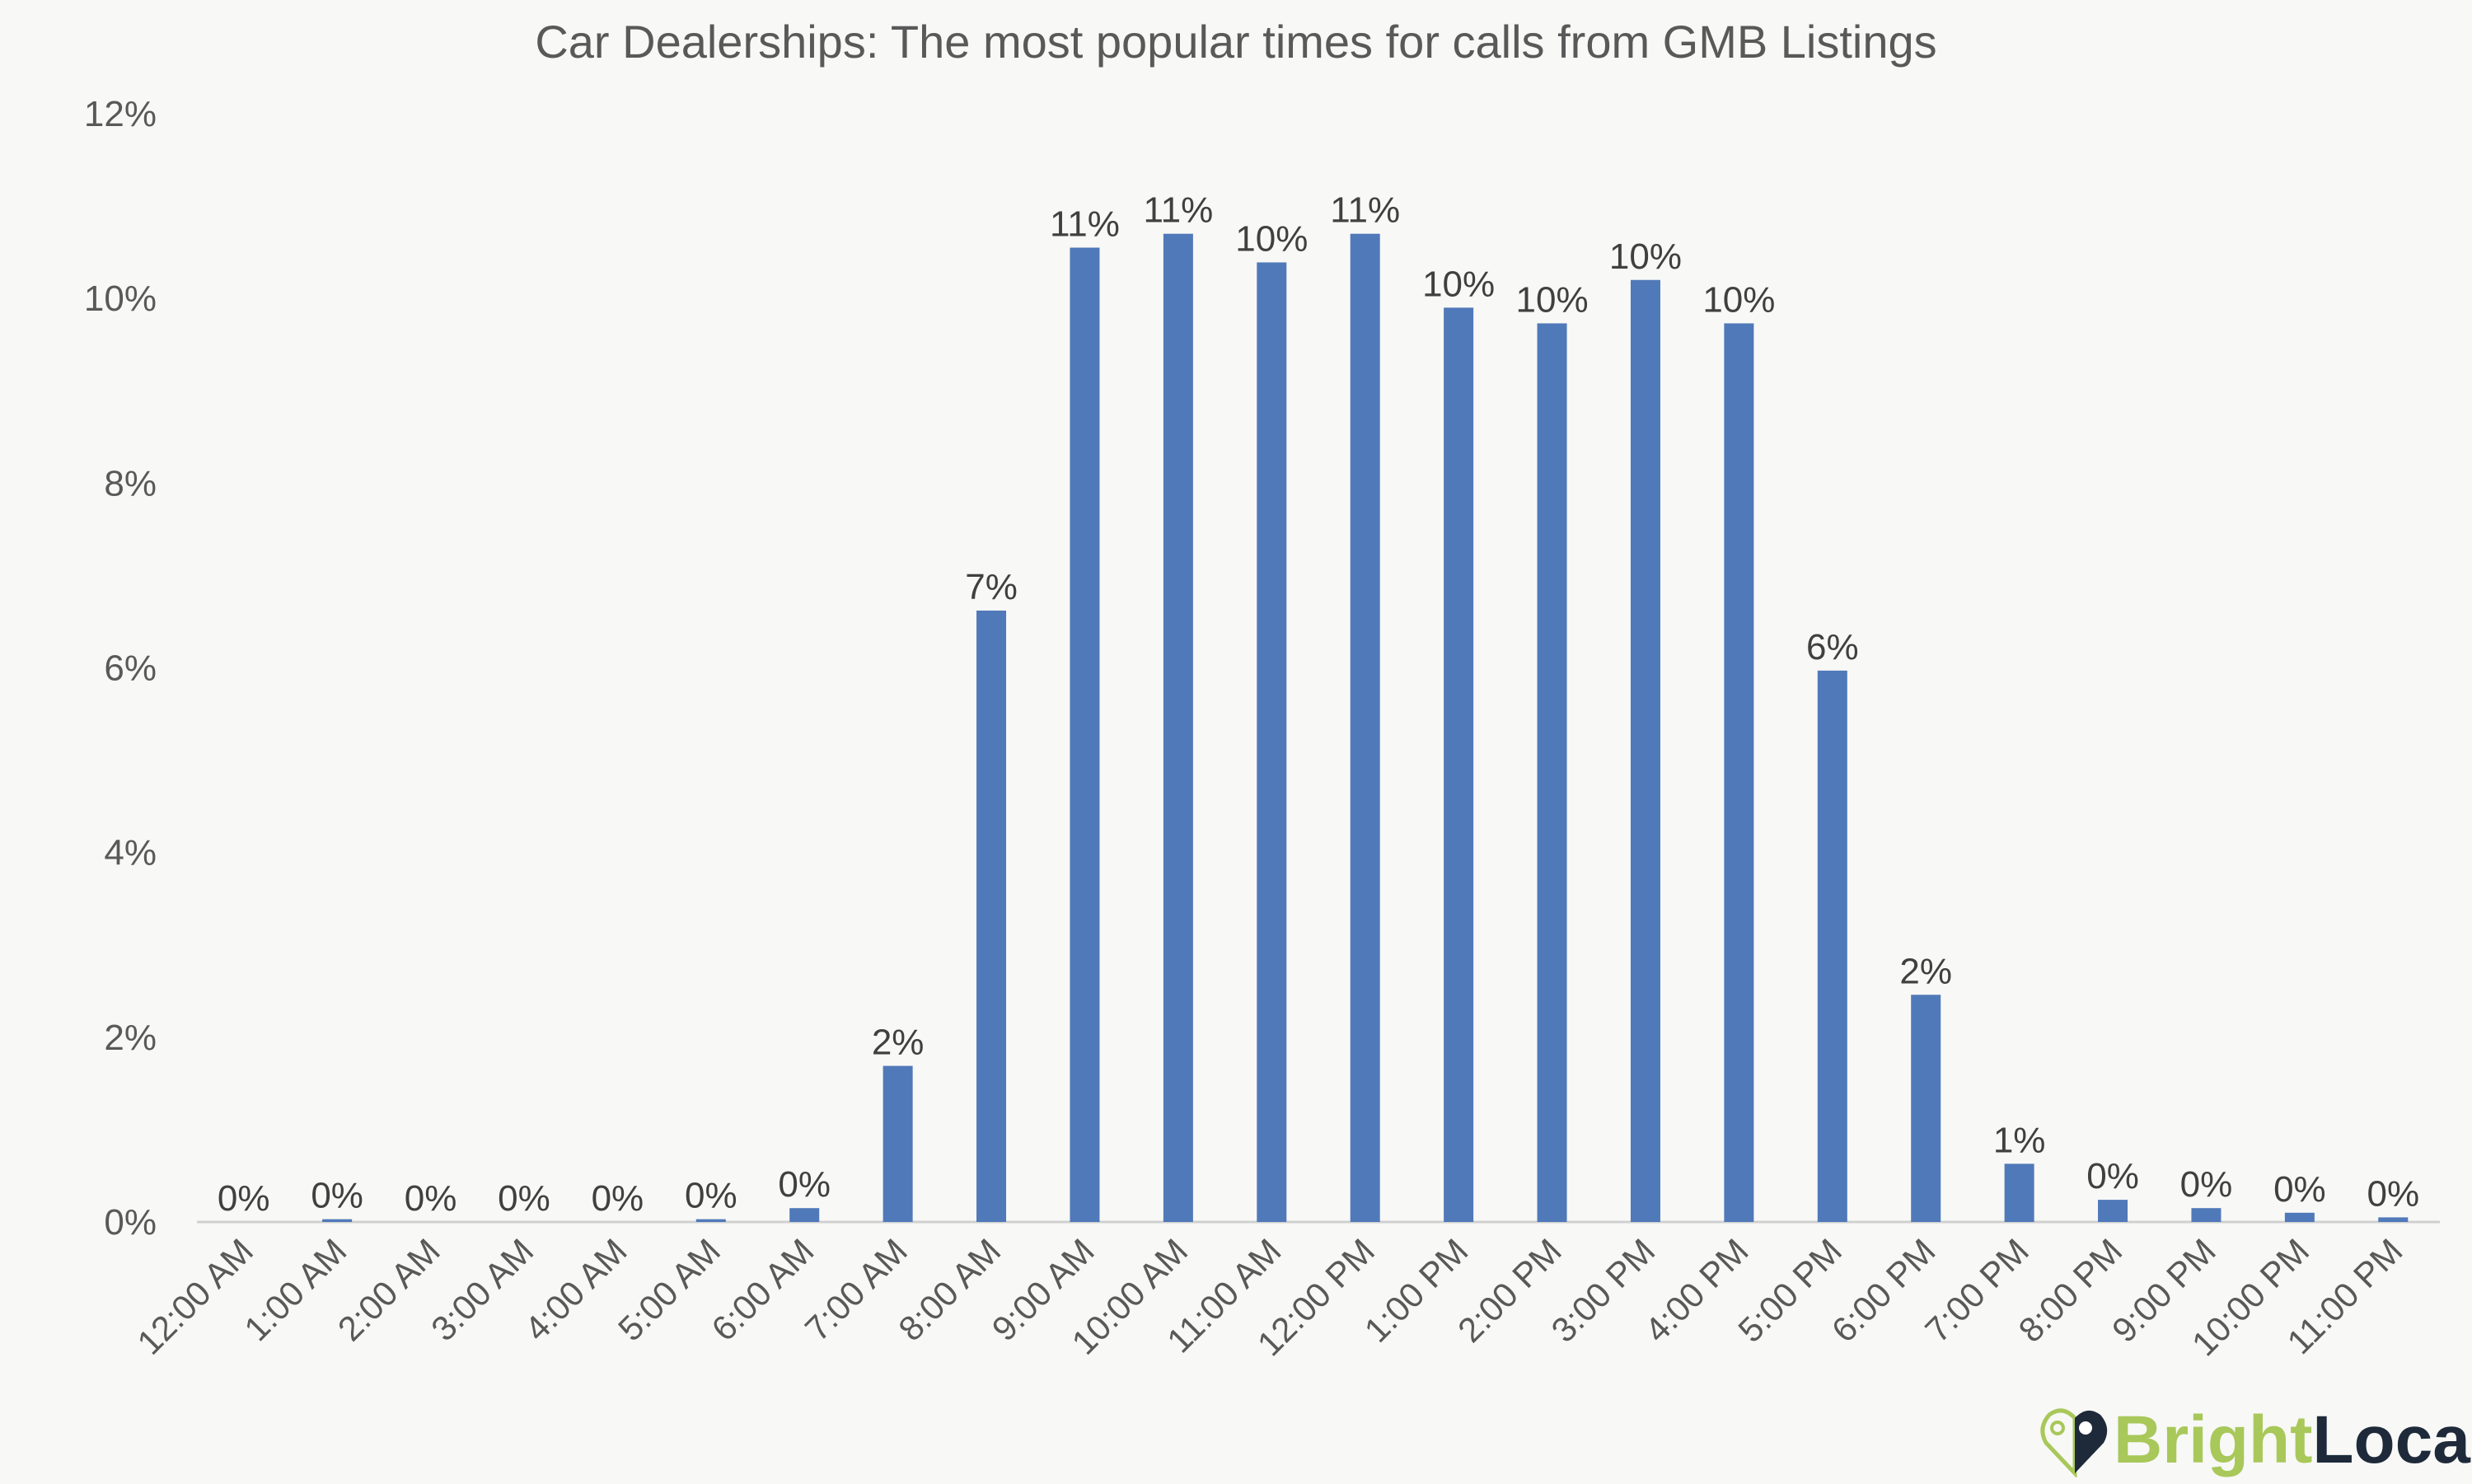 This screenshot has width=2472, height=1484. What do you see at coordinates (1789, 1291) in the screenshot?
I see `x-tick-label: 5:00 PM` at bounding box center [1789, 1291].